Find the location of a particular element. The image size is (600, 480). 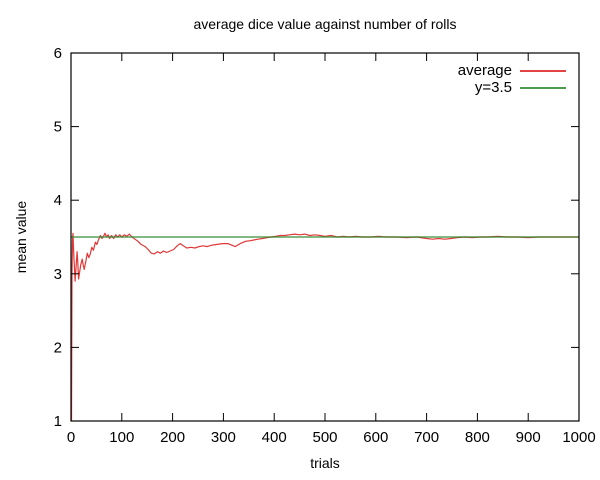

legend-label-reference: y=3.5 is located at coordinates (493, 87).